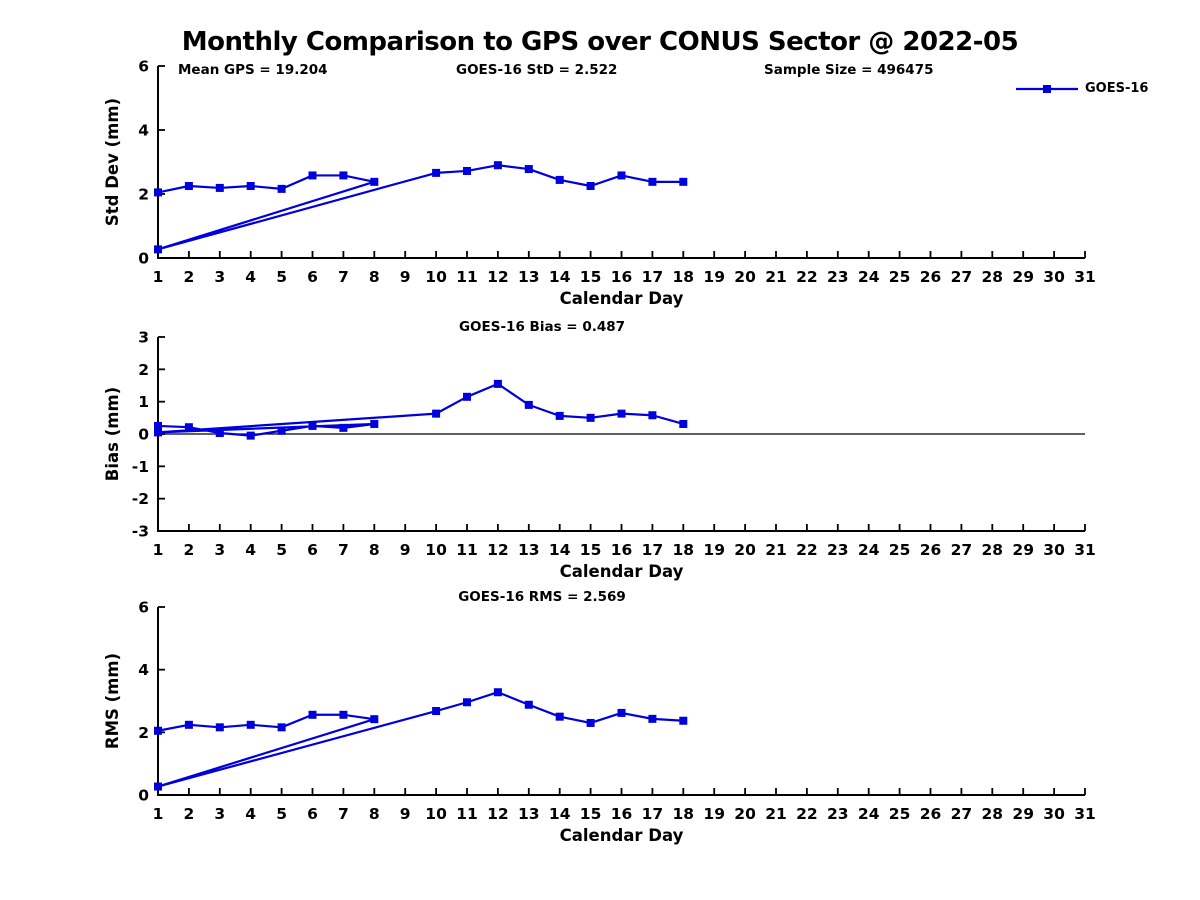 The height and width of the screenshot is (900, 1200). I want to click on x-tick-label: 16, so click(622, 814).